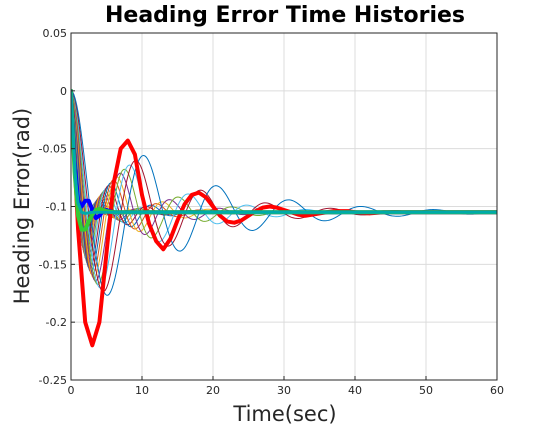 The height and width of the screenshot is (427, 550). Describe the element at coordinates (497, 390) in the screenshot. I see `x-tick-label: 60` at that location.